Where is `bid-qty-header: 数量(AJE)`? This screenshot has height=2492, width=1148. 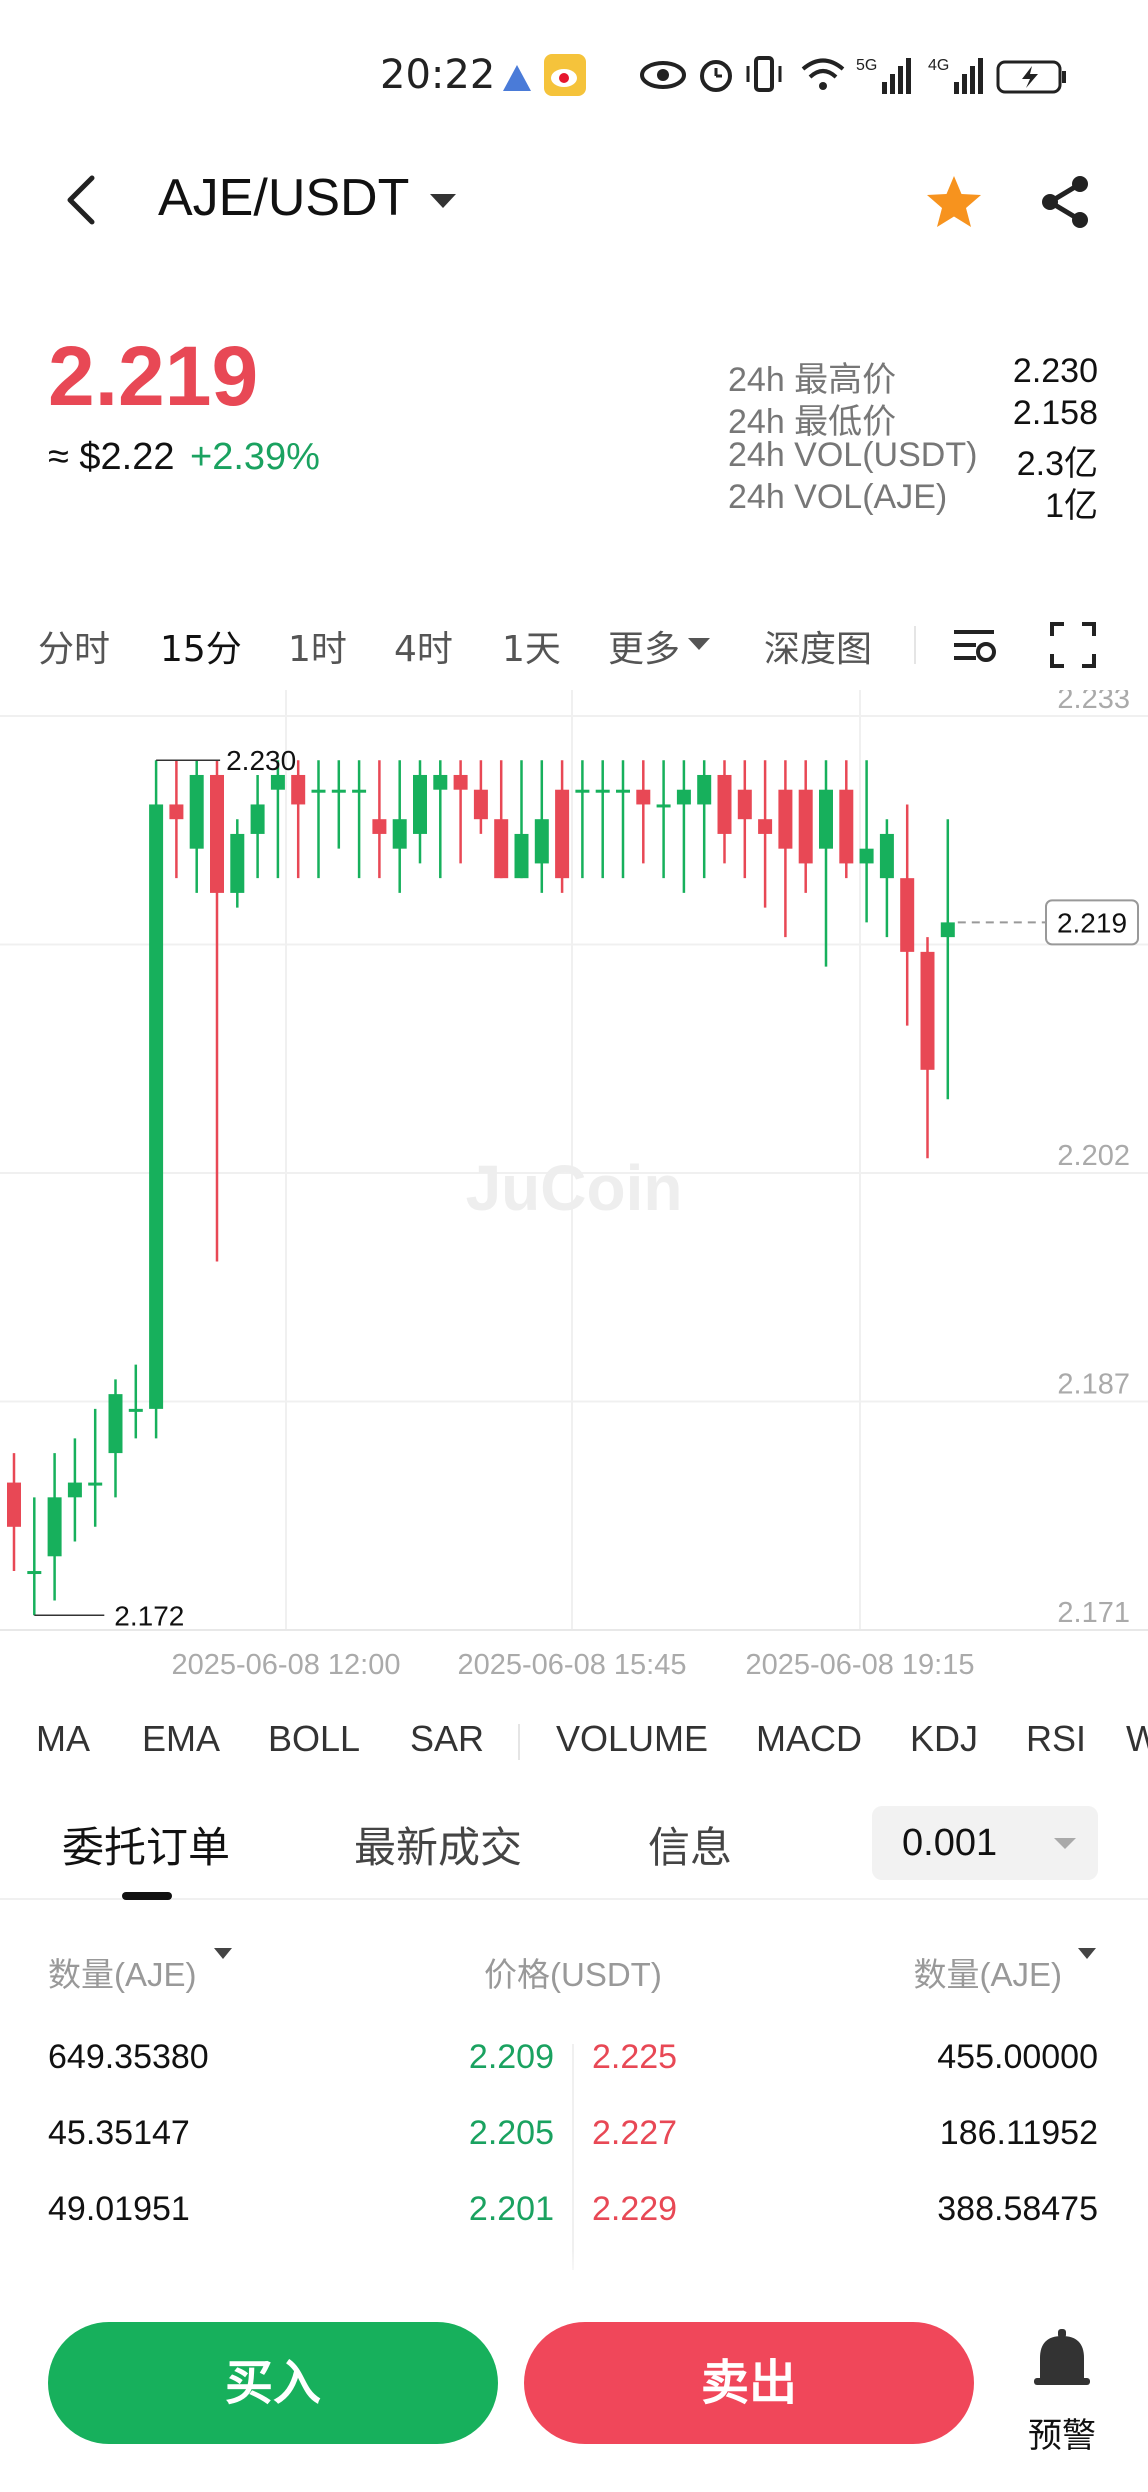 bid-qty-header: 数量(AJE) is located at coordinates (122, 1974).